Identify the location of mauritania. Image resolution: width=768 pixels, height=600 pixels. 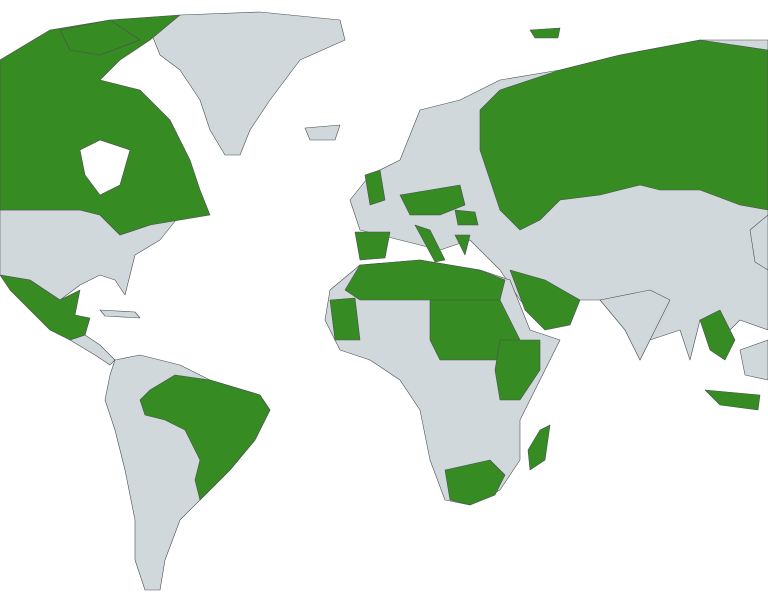
(345, 319).